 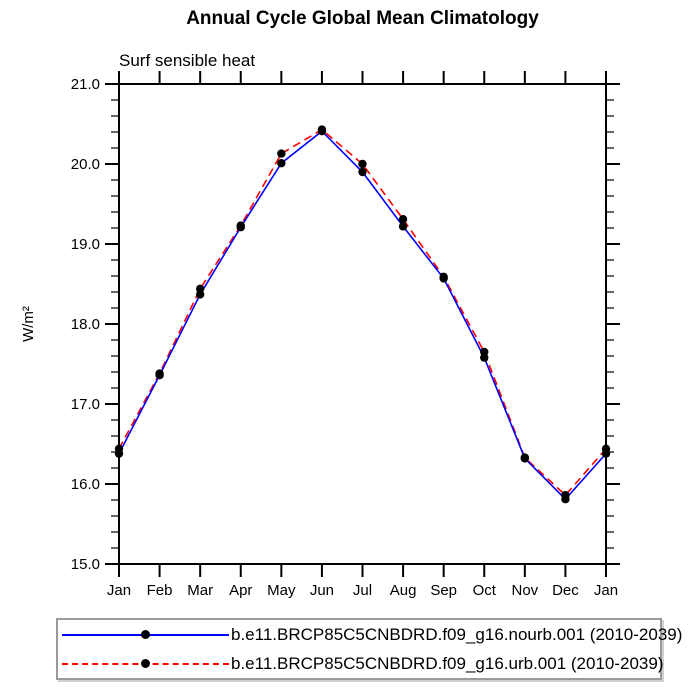 I want to click on x-tick-label: Oct, so click(x=485, y=590).